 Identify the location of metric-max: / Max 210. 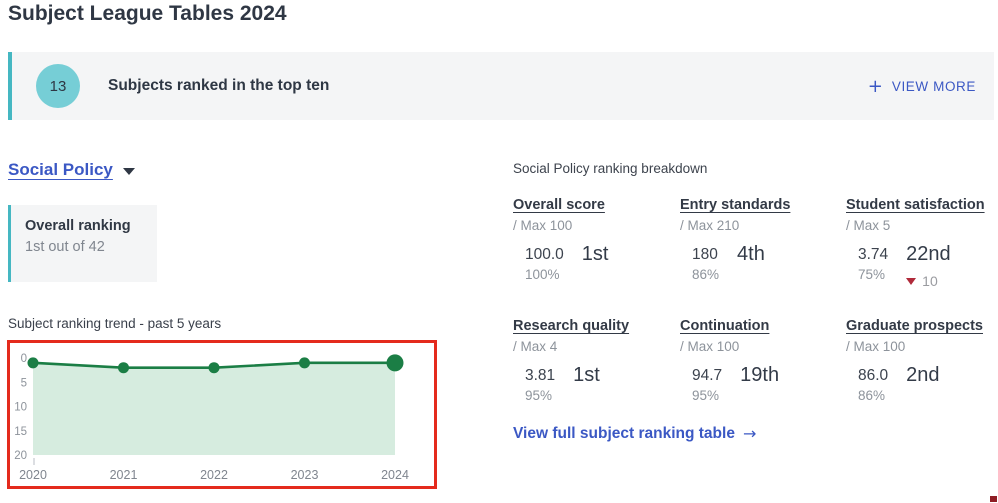
(710, 225).